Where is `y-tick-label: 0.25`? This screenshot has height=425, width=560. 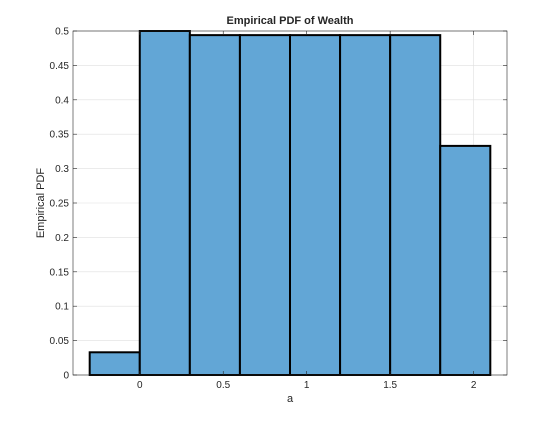 y-tick-label: 0.25 is located at coordinates (60, 204).